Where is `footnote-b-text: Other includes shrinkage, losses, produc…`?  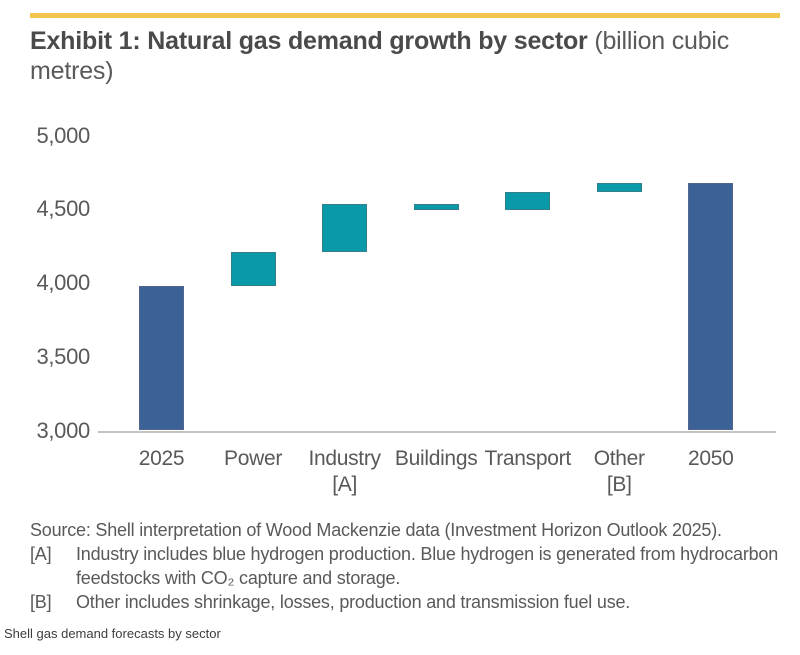 footnote-b-text: Other includes shrinkage, losses, produc… is located at coordinates (353, 602).